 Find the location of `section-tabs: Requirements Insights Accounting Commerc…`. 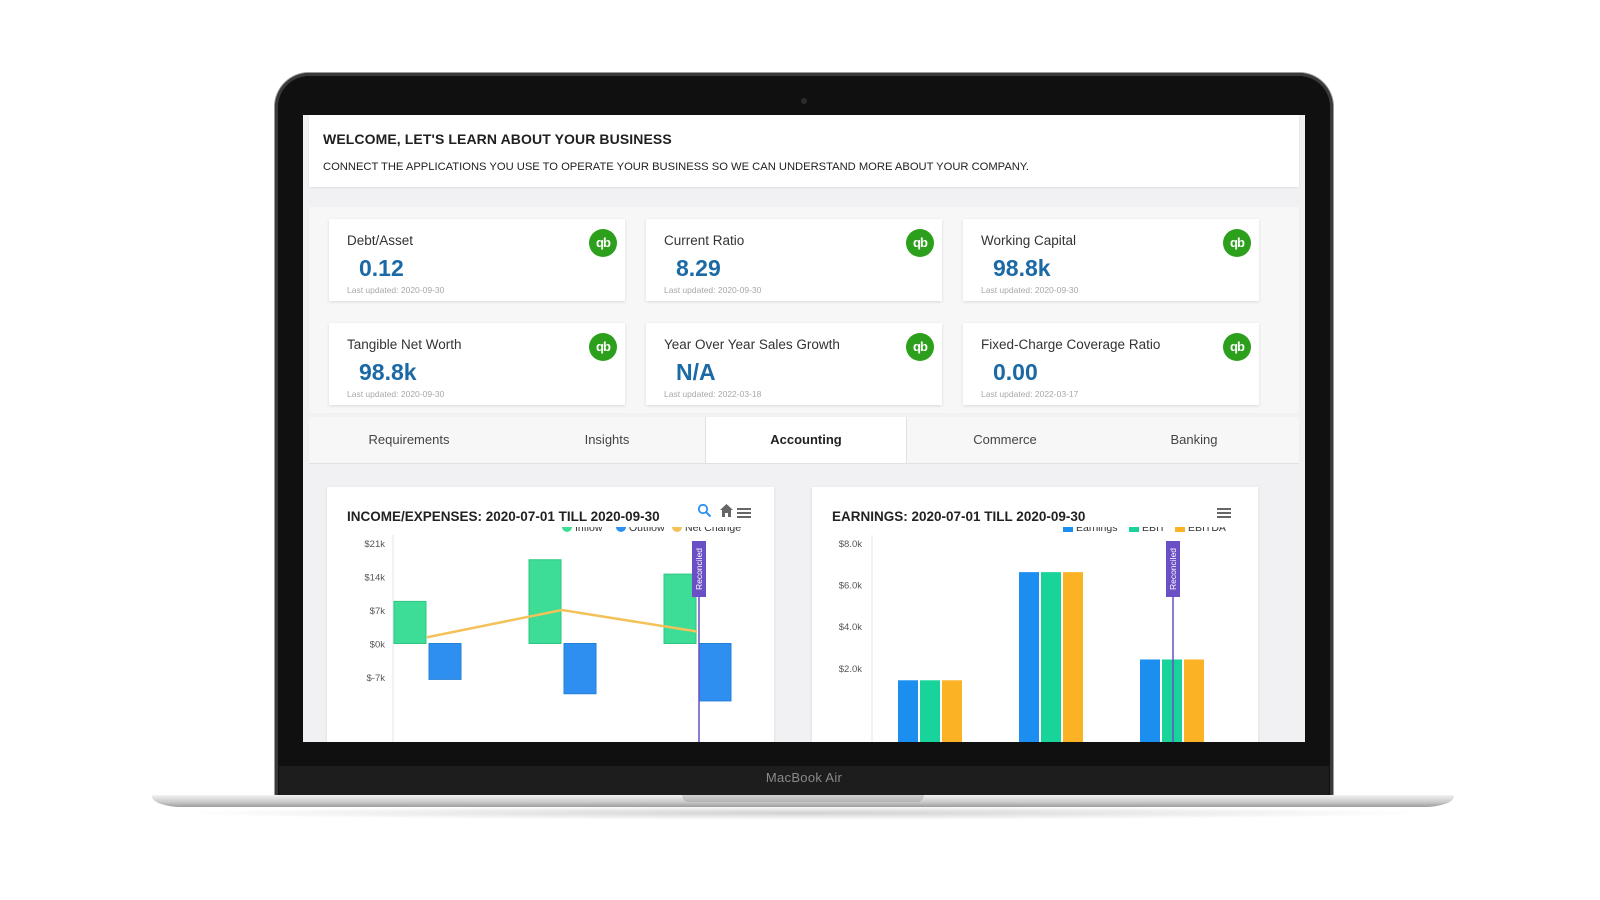

section-tabs: Requirements Insights Accounting Commerc… is located at coordinates (804, 440).